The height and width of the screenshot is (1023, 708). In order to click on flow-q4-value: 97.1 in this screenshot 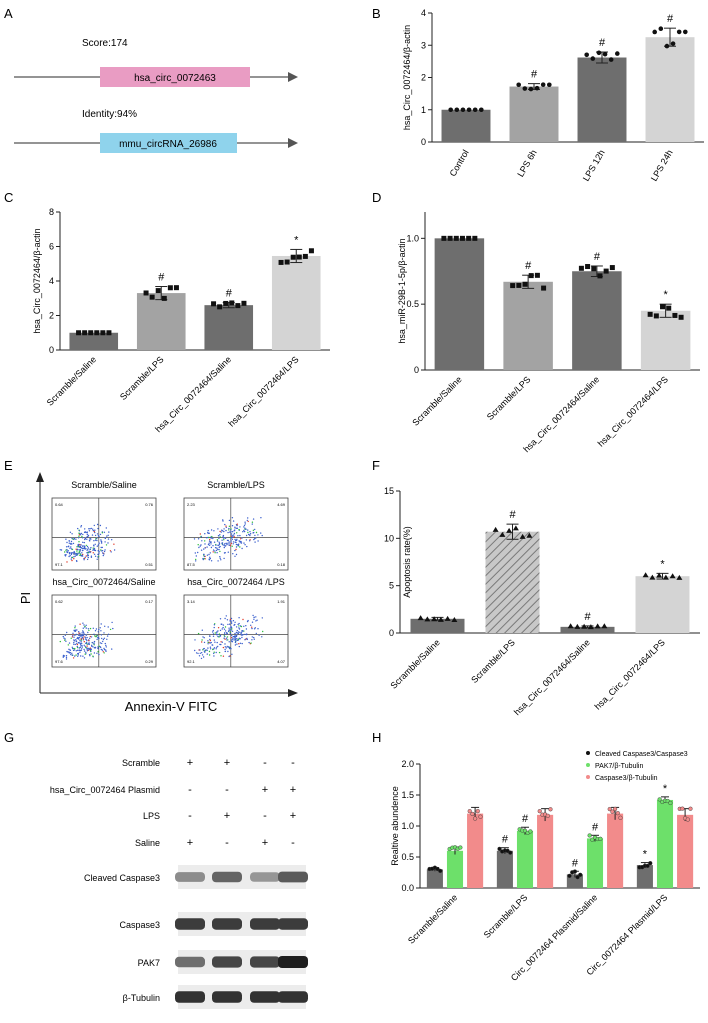, I will do `click(59, 564)`.